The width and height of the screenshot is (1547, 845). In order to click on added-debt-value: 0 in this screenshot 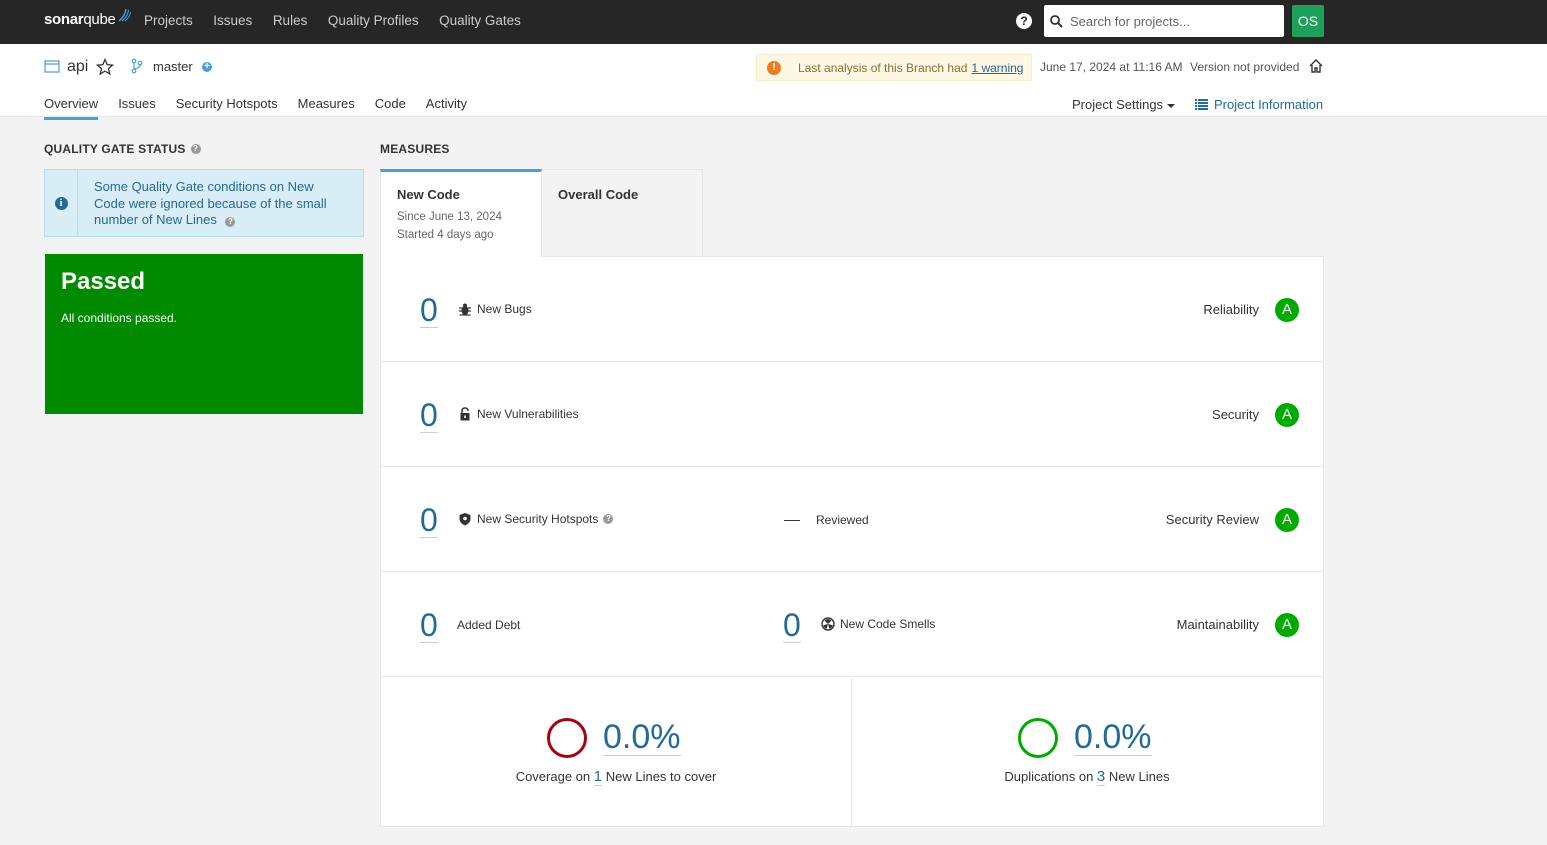, I will do `click(429, 625)`.